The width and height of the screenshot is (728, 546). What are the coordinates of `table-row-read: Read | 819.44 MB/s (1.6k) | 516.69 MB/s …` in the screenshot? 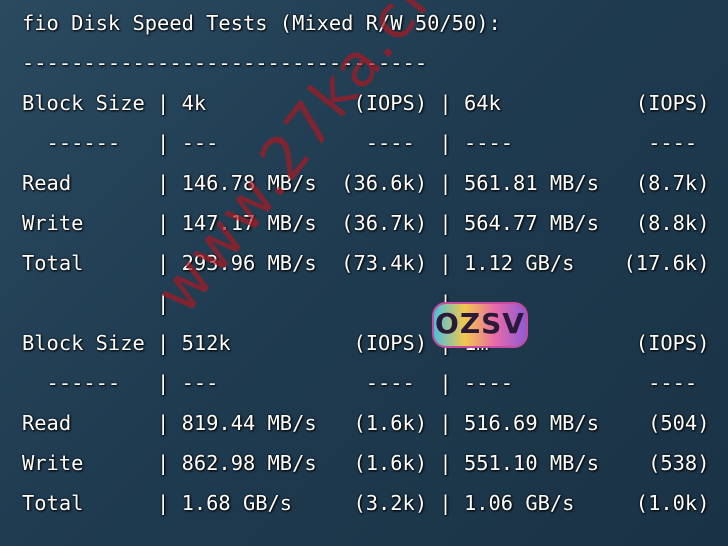 It's located at (366, 423).